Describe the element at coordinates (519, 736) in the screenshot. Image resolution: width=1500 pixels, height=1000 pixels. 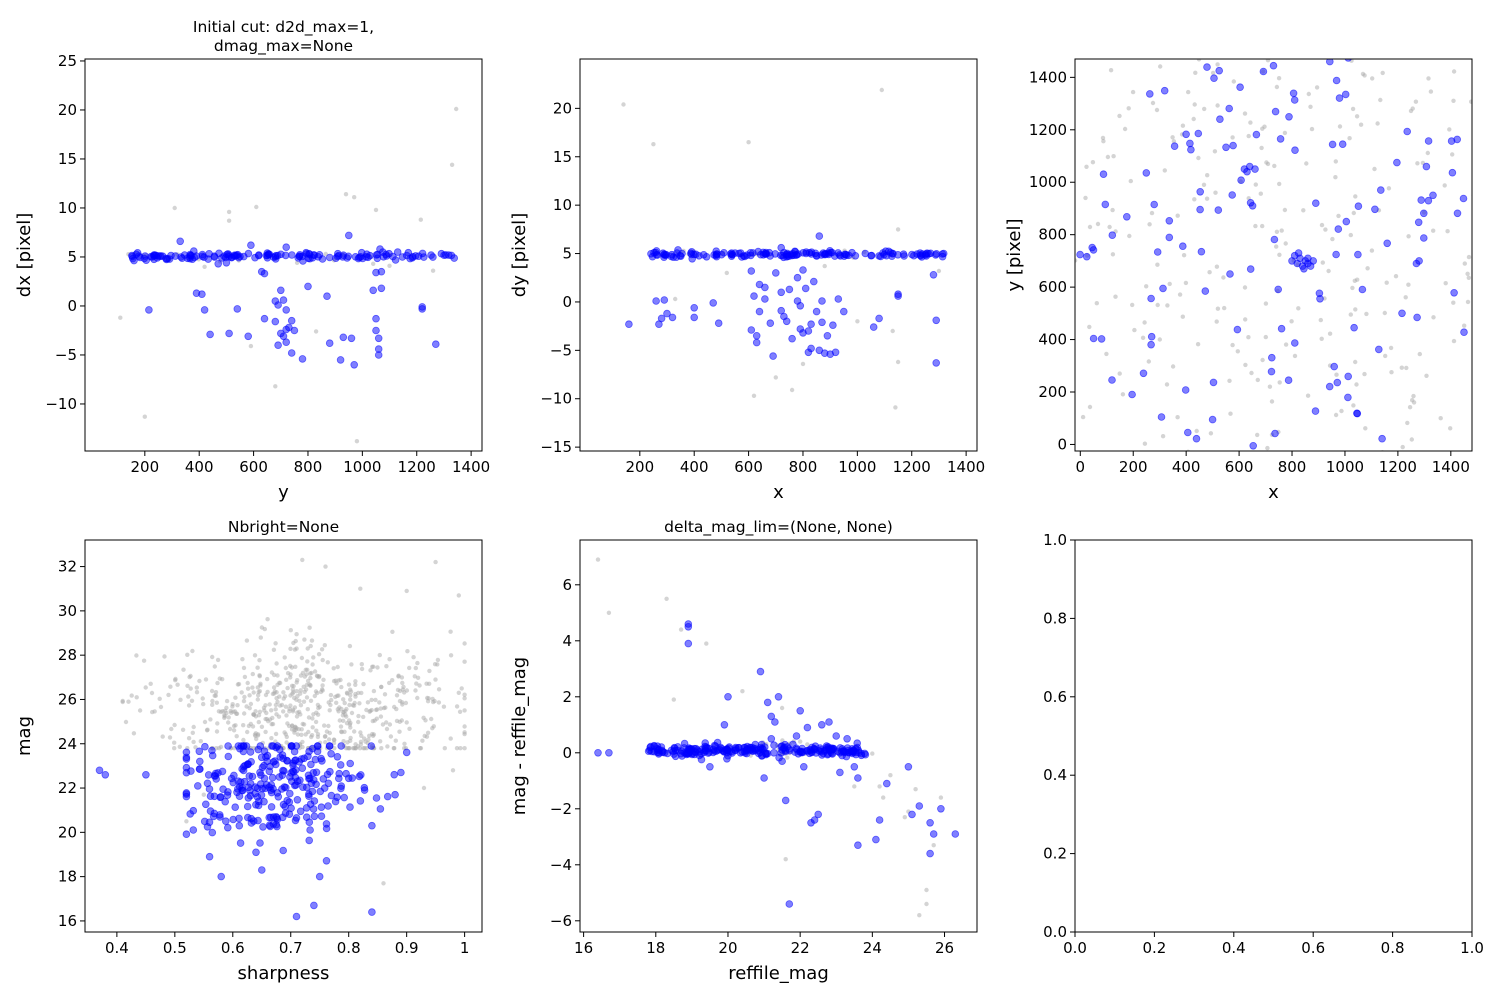
I see `y-axis-label: mag - reffile_mag` at that location.